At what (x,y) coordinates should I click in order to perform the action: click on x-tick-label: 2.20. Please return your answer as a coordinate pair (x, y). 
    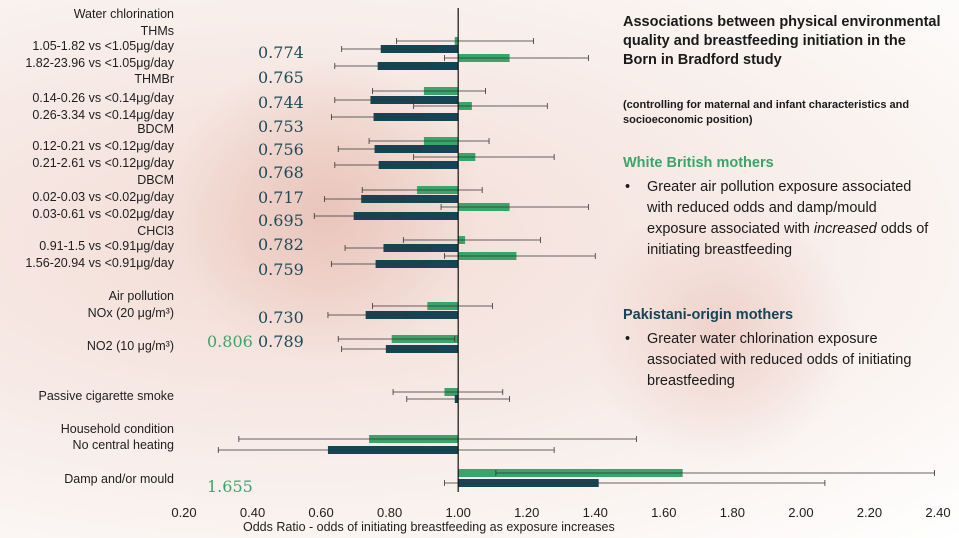
    Looking at the image, I should click on (869, 512).